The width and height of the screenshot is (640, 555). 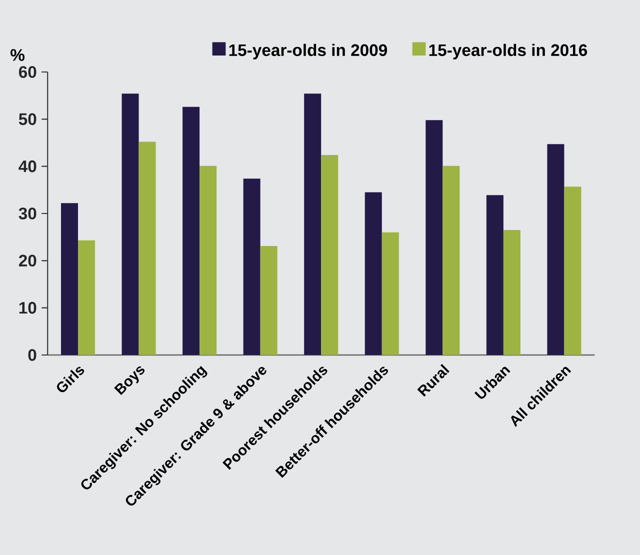 I want to click on y-tick-label: 20, so click(x=27, y=260).